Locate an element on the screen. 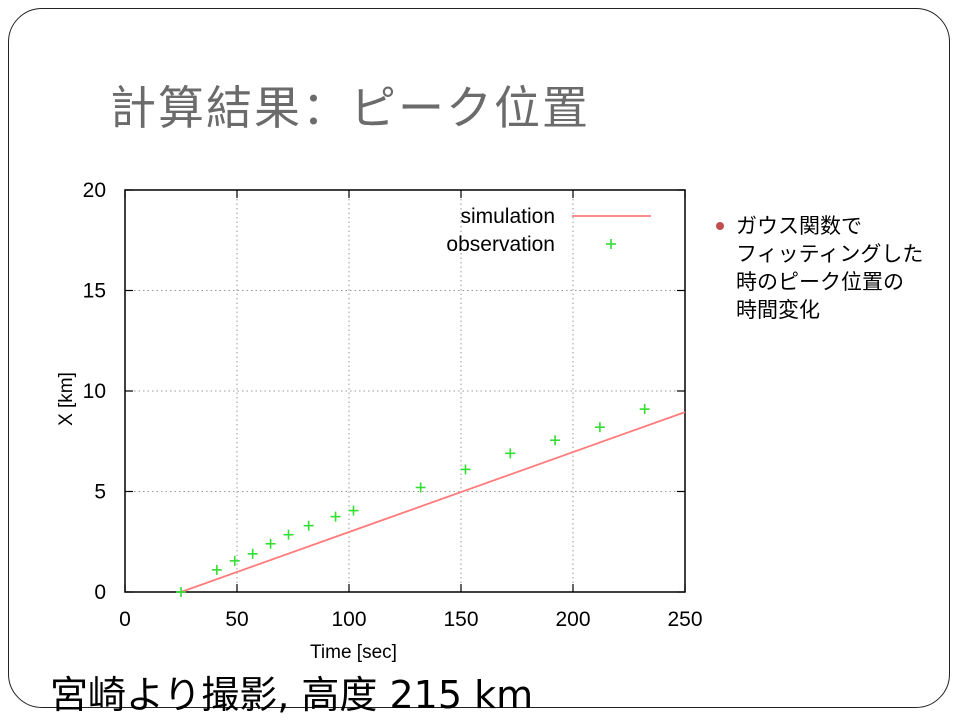 This screenshot has width=960, height=720. bullet-point: ガウス関数で フィッティングした 時のピーク位置の 時間変化 is located at coordinates (834, 268).